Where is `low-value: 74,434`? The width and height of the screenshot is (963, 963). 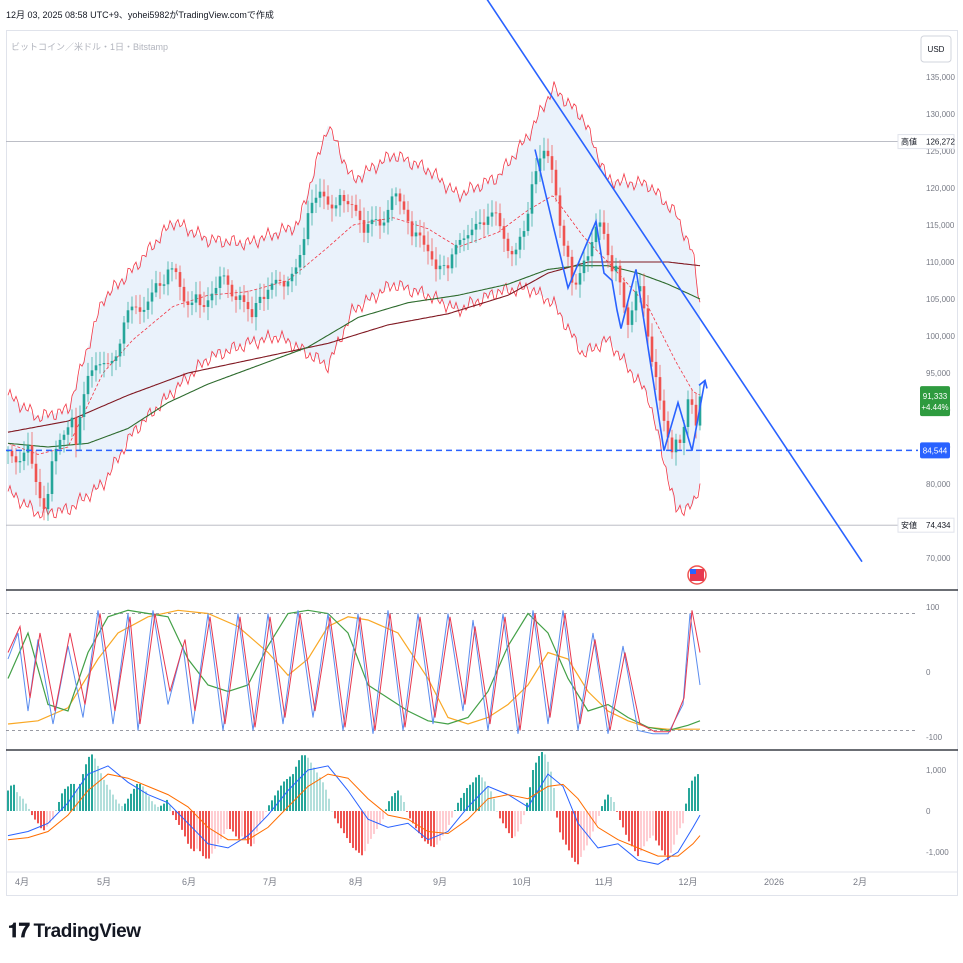
low-value: 74,434 is located at coordinates (938, 525).